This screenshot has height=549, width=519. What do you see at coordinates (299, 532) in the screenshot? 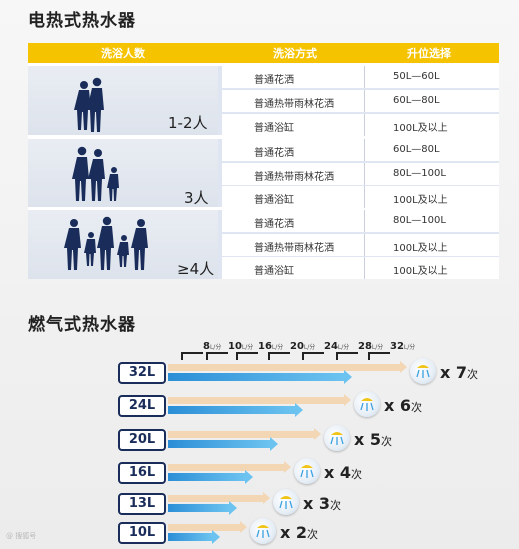
I see `shower-count: x 2次` at bounding box center [299, 532].